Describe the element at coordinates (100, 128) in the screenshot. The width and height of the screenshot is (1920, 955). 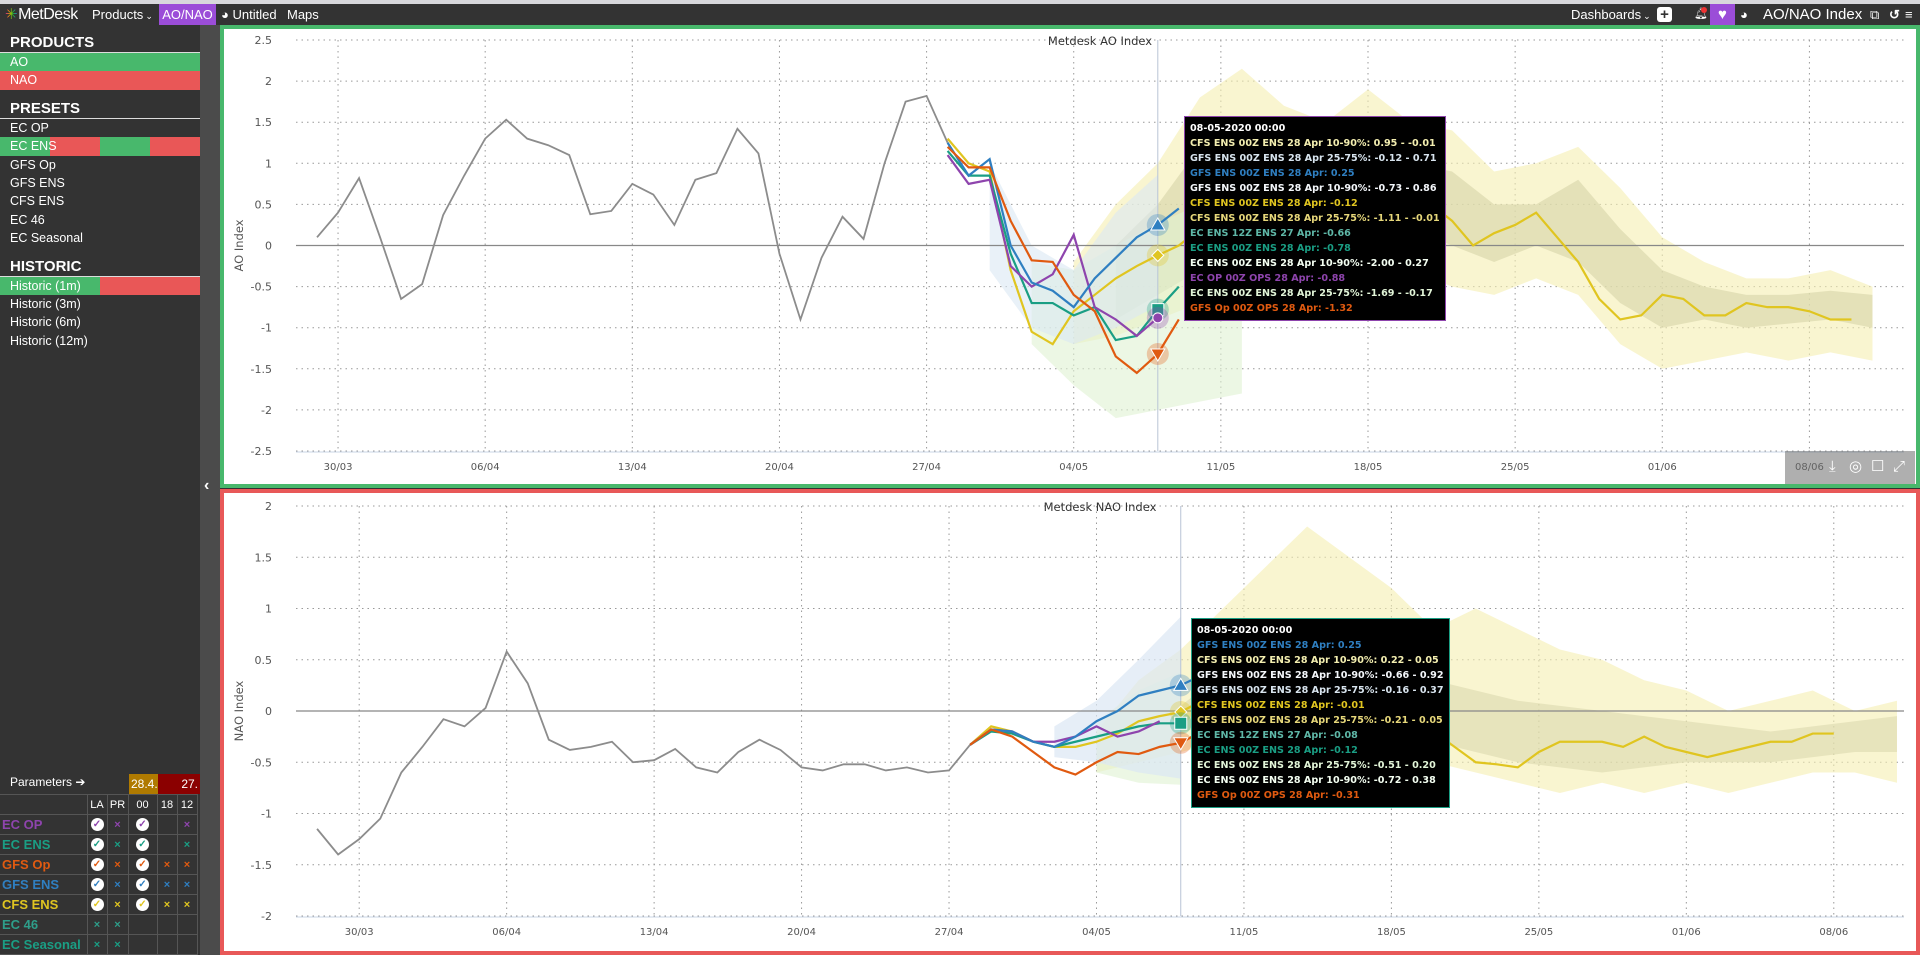
I see `preset-ec-op: EC OP` at that location.